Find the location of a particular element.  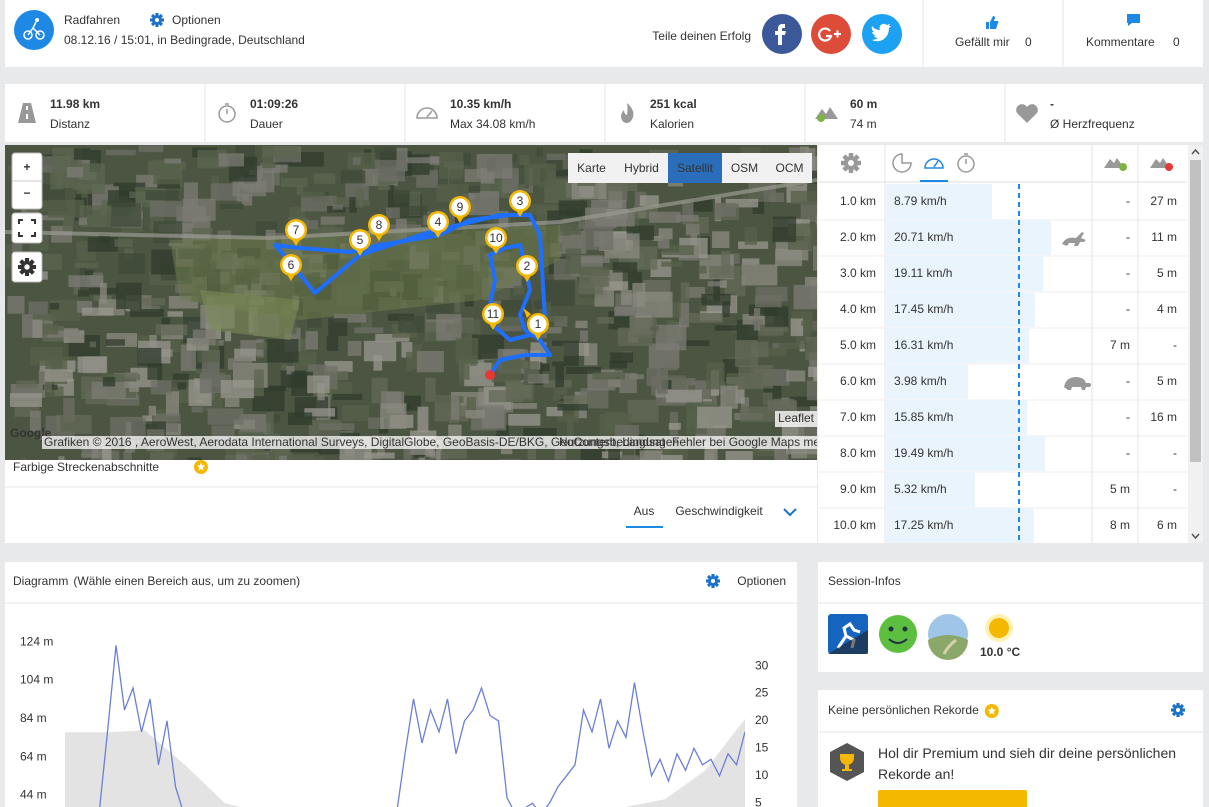

googleplus-button is located at coordinates (831, 34).